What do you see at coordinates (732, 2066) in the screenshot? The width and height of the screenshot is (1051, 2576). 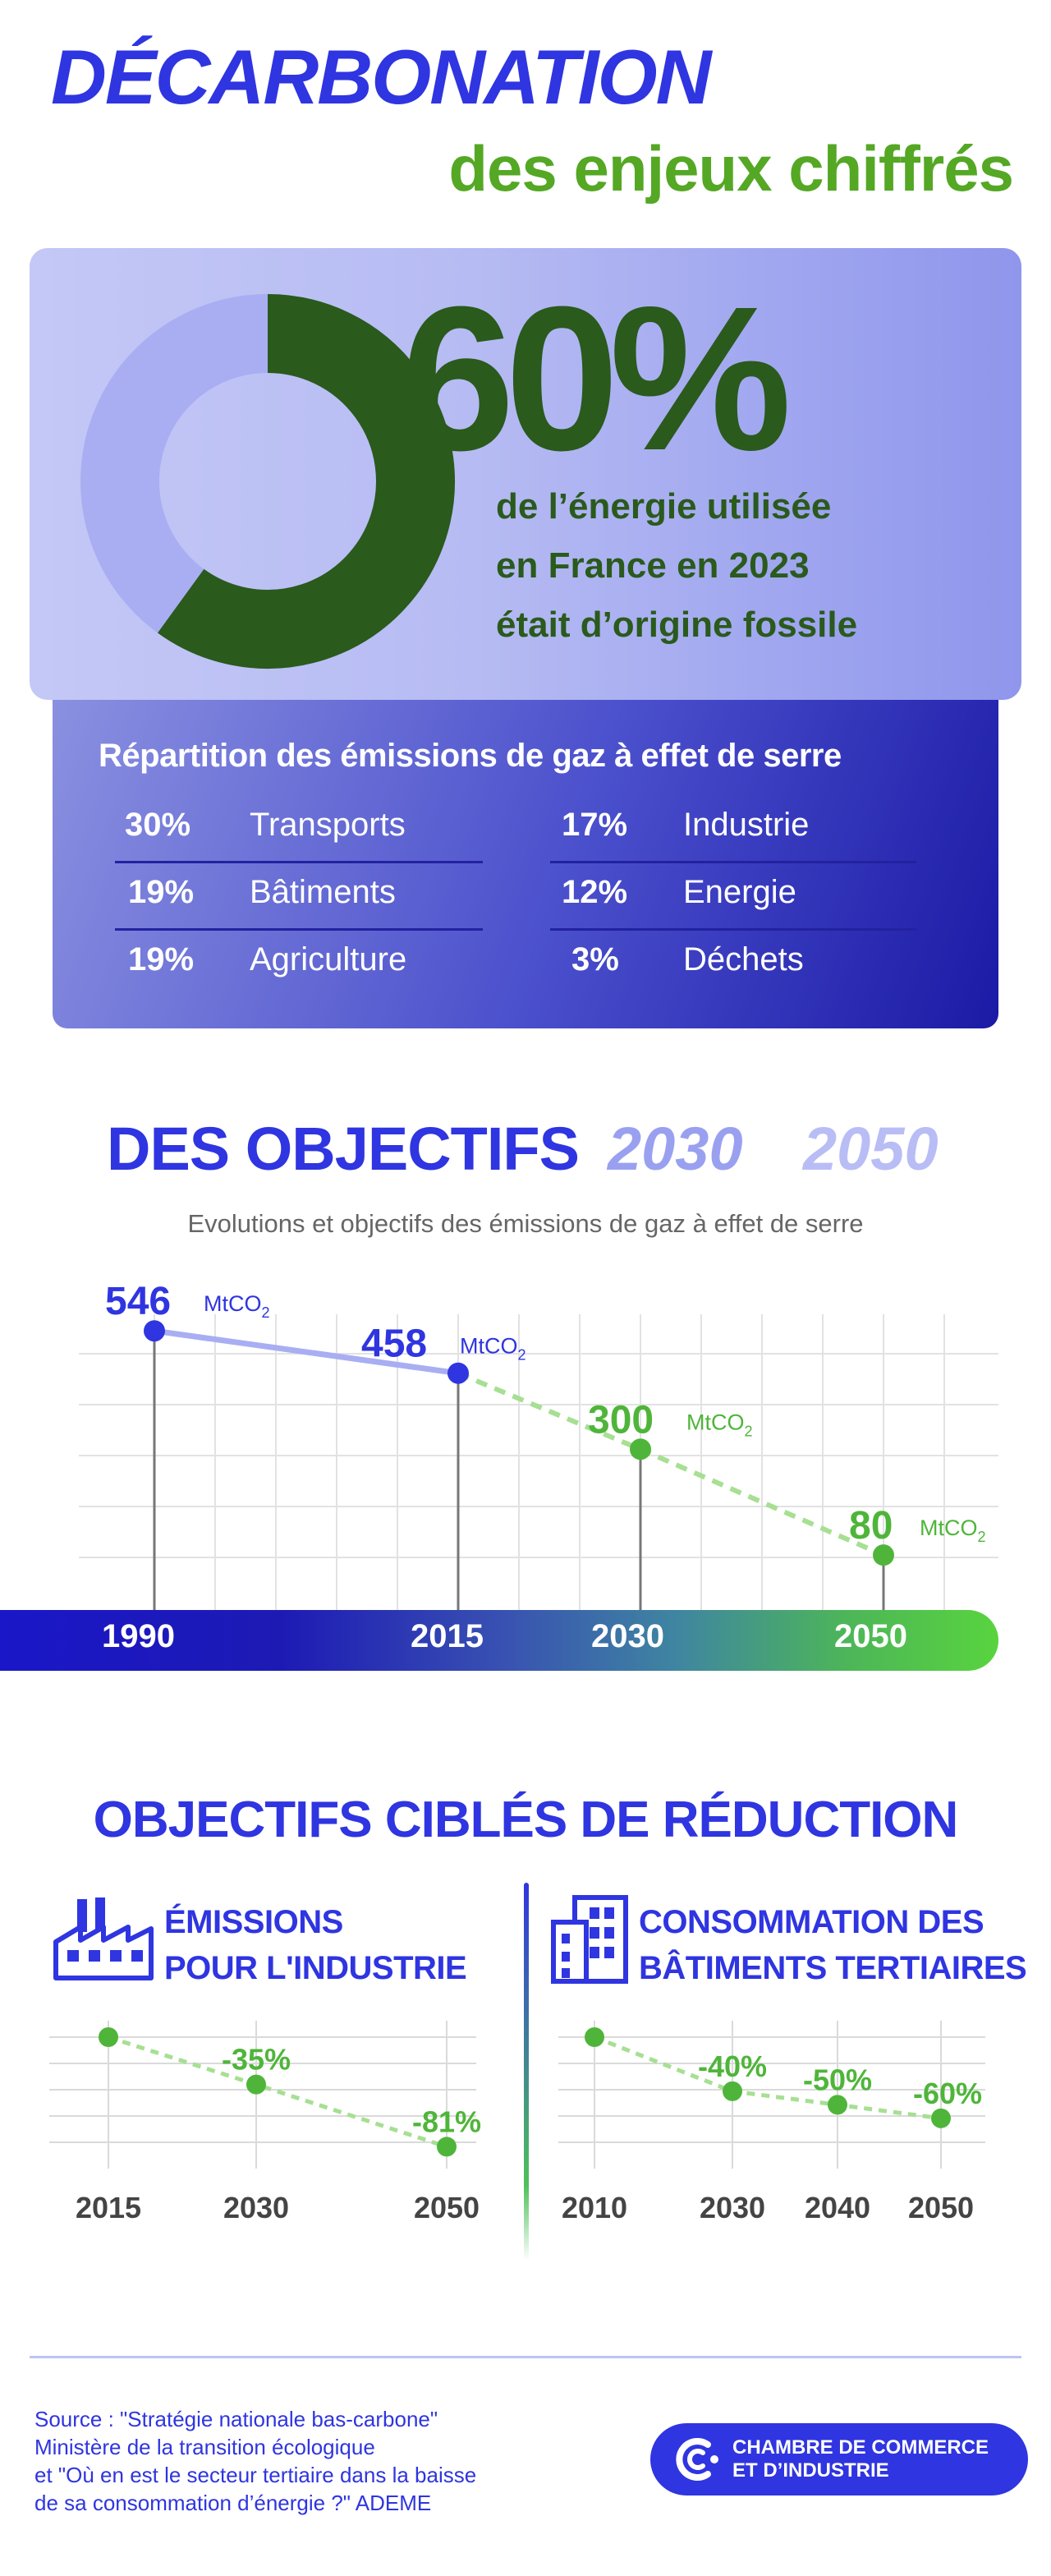 I see `data-label: -40%` at bounding box center [732, 2066].